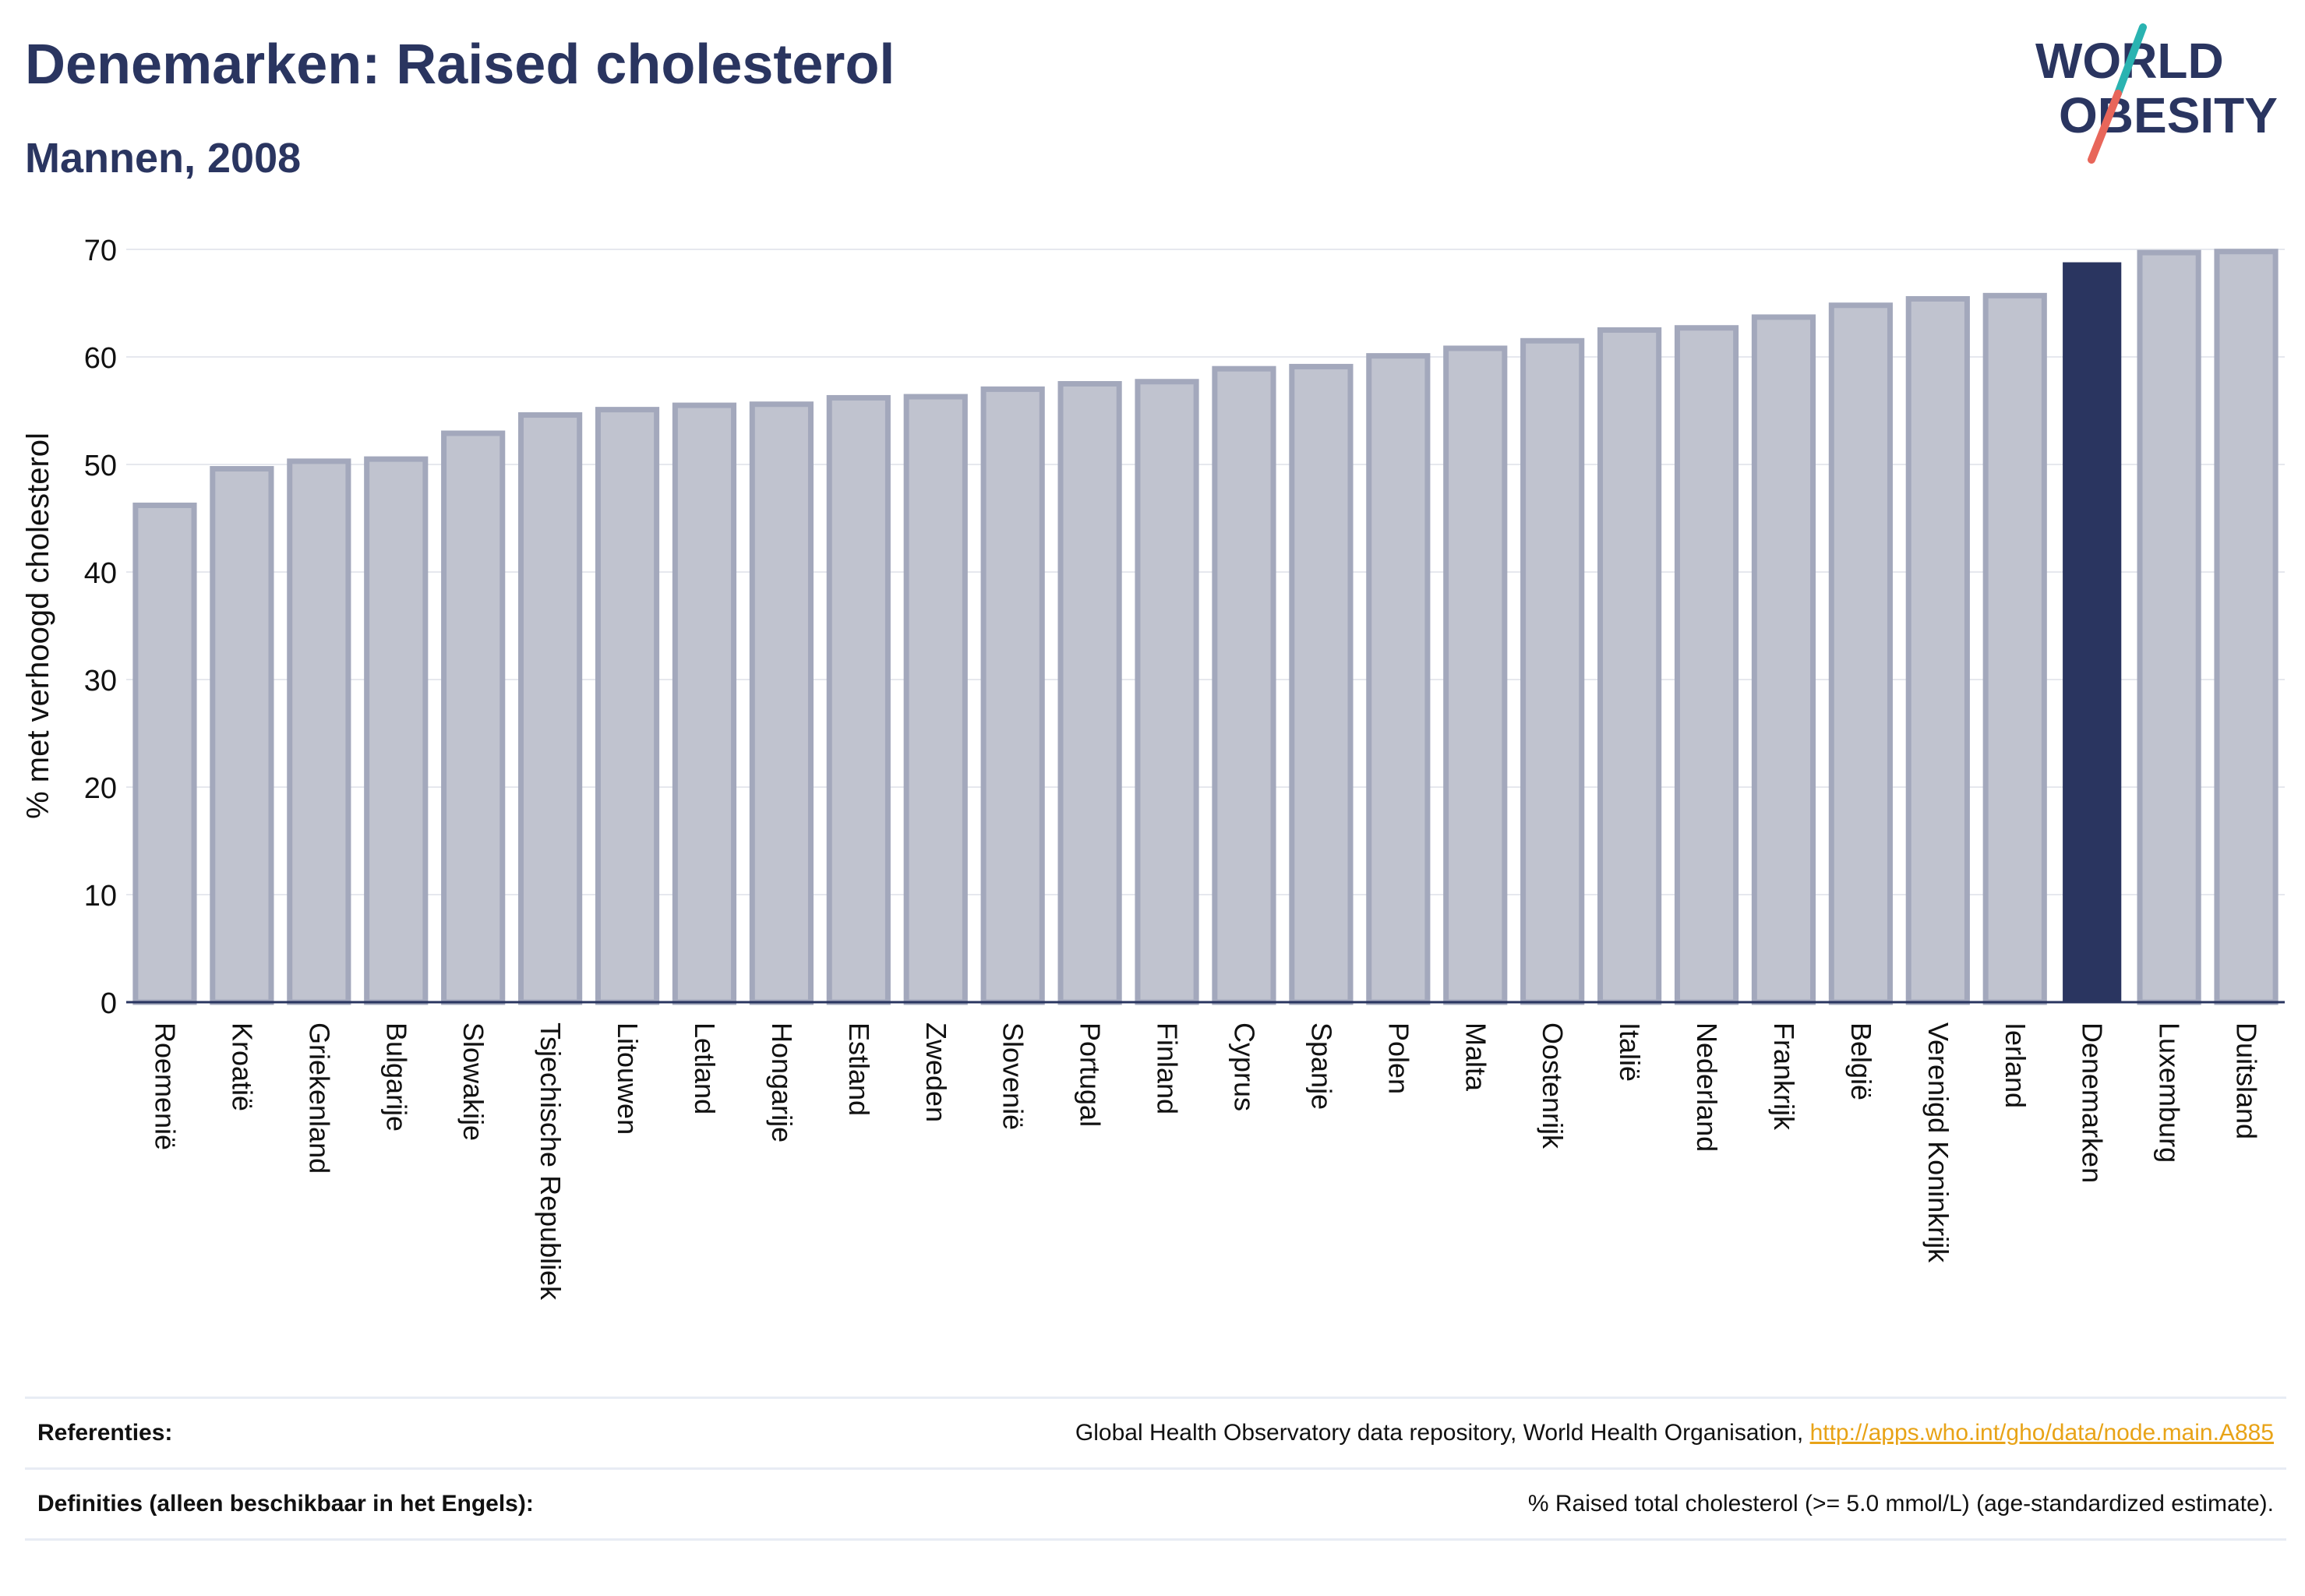  What do you see at coordinates (1552, 671) in the screenshot?
I see `bar-oostenrijk` at bounding box center [1552, 671].